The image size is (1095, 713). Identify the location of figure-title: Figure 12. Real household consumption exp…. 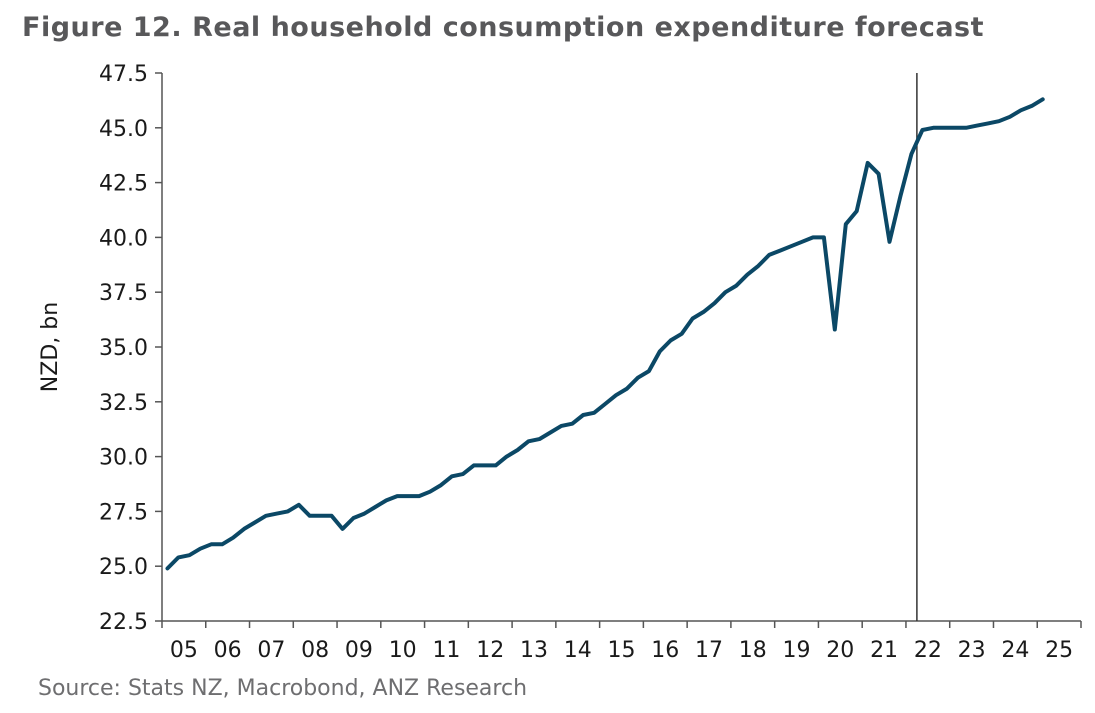
(503, 27).